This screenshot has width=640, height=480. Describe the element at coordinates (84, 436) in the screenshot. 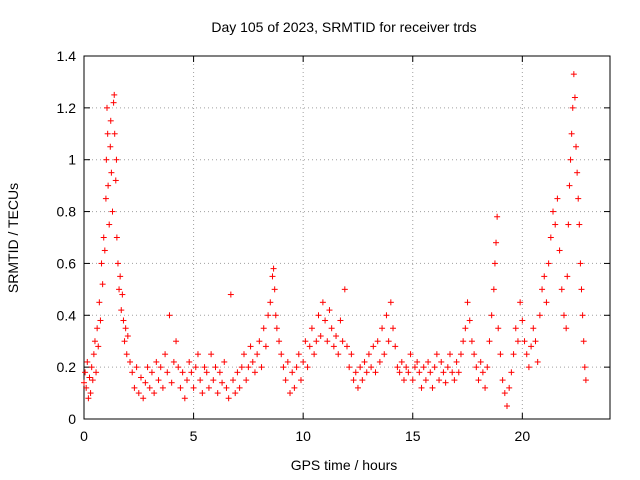

I see `x-tick-label: 0` at that location.